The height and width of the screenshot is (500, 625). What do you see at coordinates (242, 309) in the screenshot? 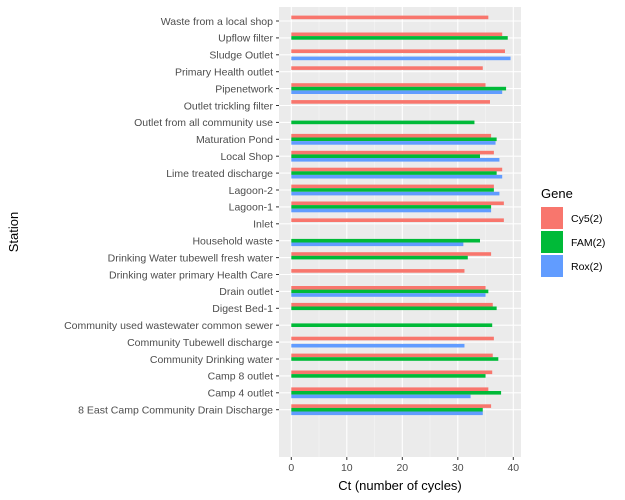
I see `y-tick-label: Digest Bed-1` at bounding box center [242, 309].